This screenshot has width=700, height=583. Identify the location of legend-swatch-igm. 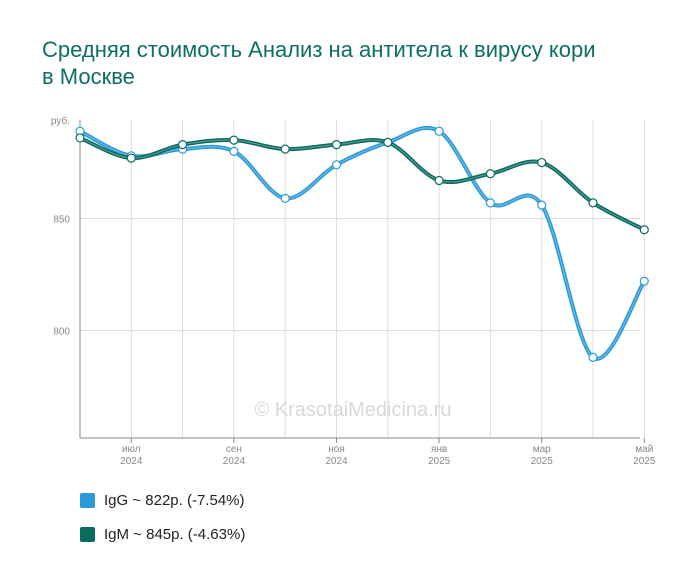
(87, 534).